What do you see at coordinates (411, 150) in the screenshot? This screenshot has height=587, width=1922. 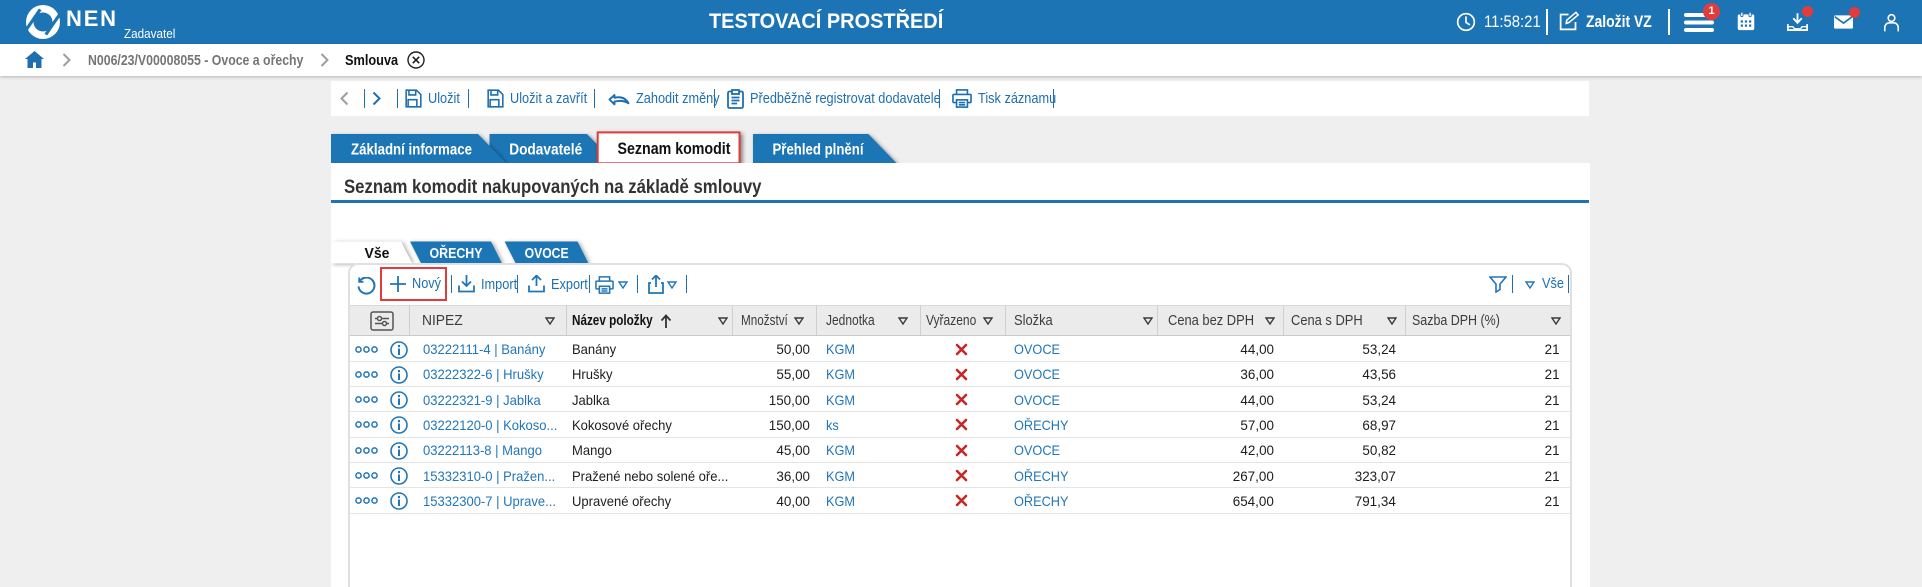 I see `svg-text: Základní informace` at bounding box center [411, 150].